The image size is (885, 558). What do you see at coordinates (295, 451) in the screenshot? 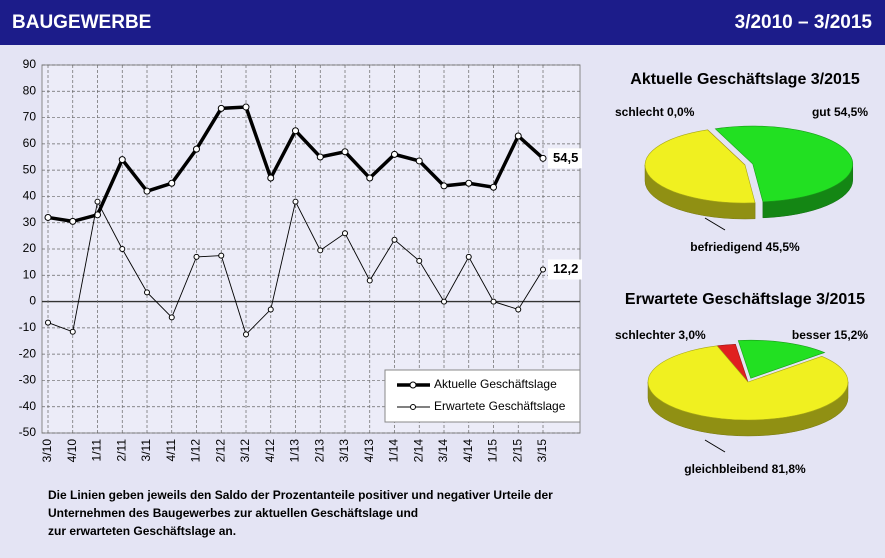
I see `x-tick-label: 1/13` at bounding box center [295, 451].